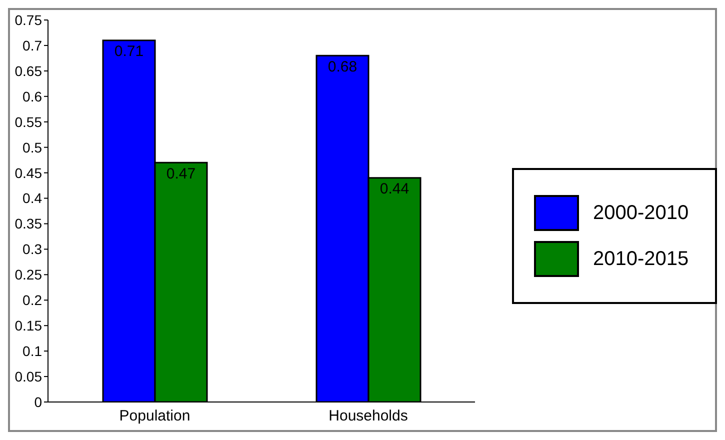 This screenshot has width=725, height=440. Describe the element at coordinates (28, 274) in the screenshot. I see `y-tick-label: 0.25` at that location.